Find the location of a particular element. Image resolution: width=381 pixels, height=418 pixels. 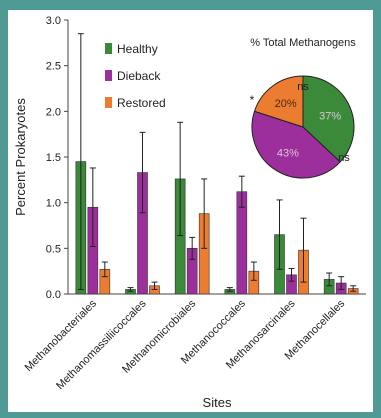

legend-swatch-dieback is located at coordinates (108, 75).